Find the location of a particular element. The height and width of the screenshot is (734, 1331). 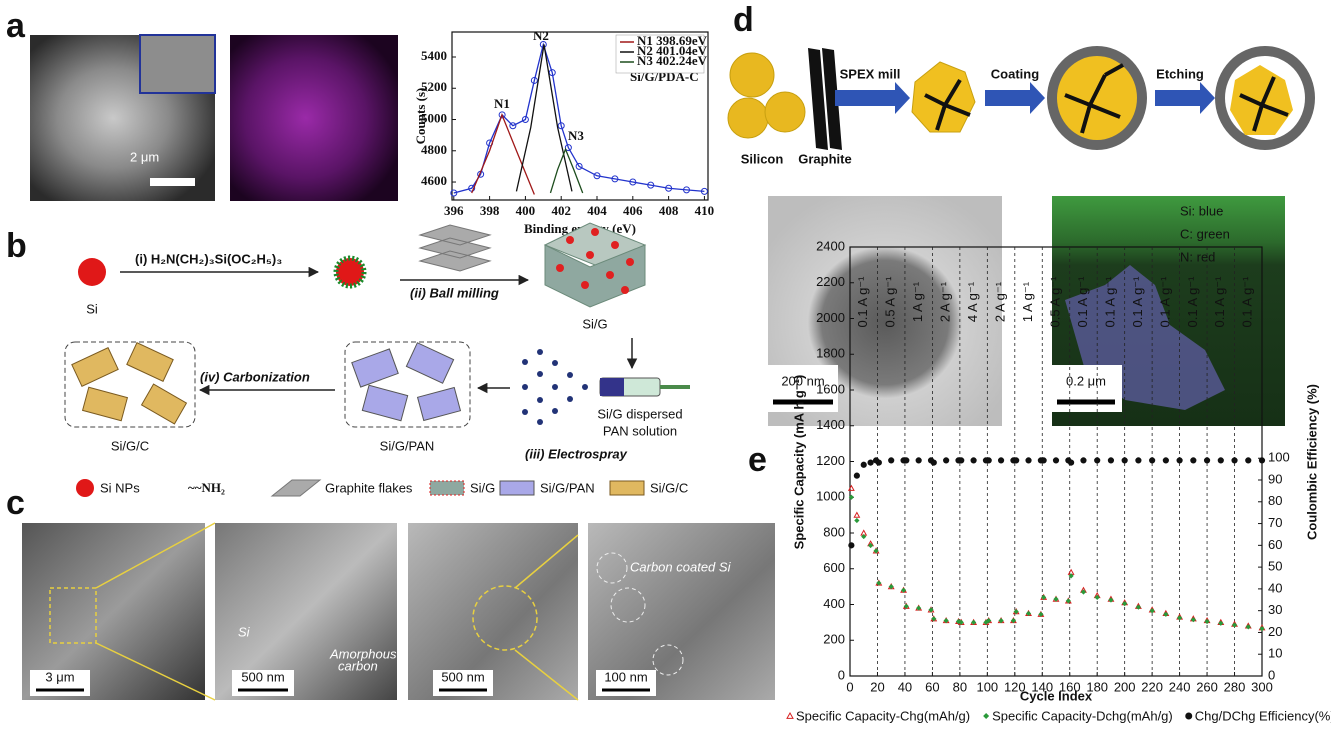

y-tick-label: 1200 is located at coordinates (830, 460).